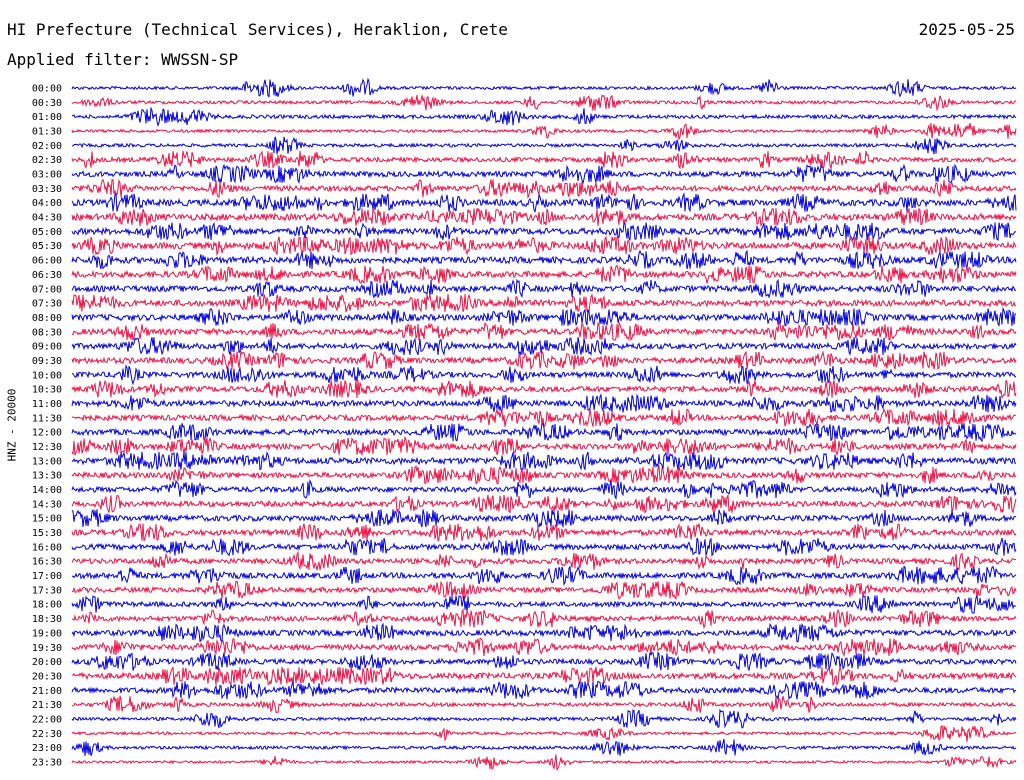 The height and width of the screenshot is (780, 1024). Describe the element at coordinates (47, 719) in the screenshot. I see `time-label: 22:00` at that location.